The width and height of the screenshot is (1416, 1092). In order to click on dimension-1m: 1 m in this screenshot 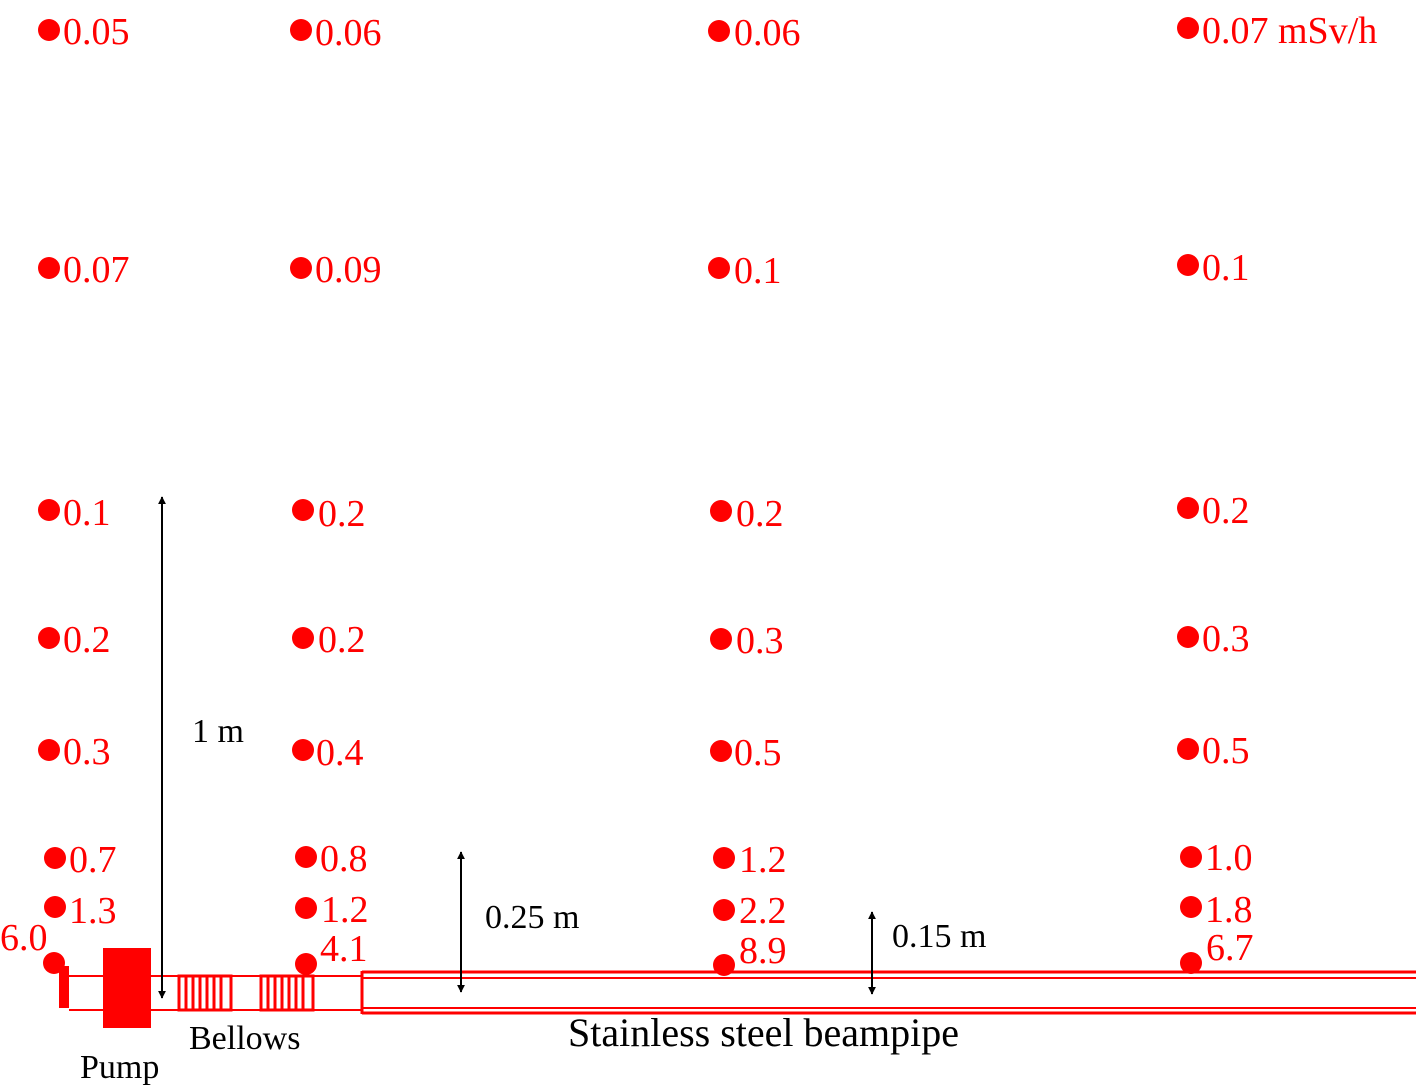, I will do `click(201, 747)`.